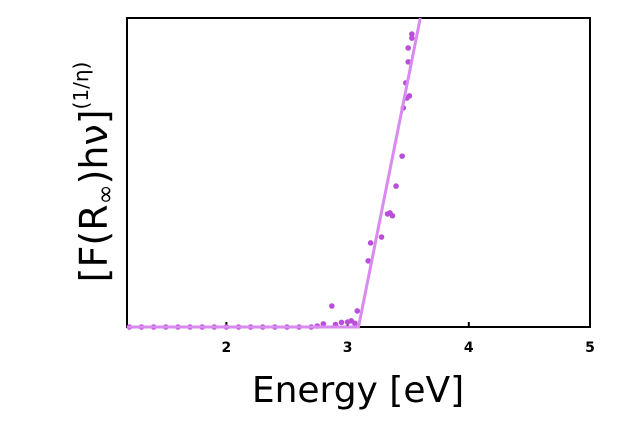 This screenshot has height=435, width=624. What do you see at coordinates (81, 86) in the screenshot?
I see `y-label-sup: (1/η)` at bounding box center [81, 86].